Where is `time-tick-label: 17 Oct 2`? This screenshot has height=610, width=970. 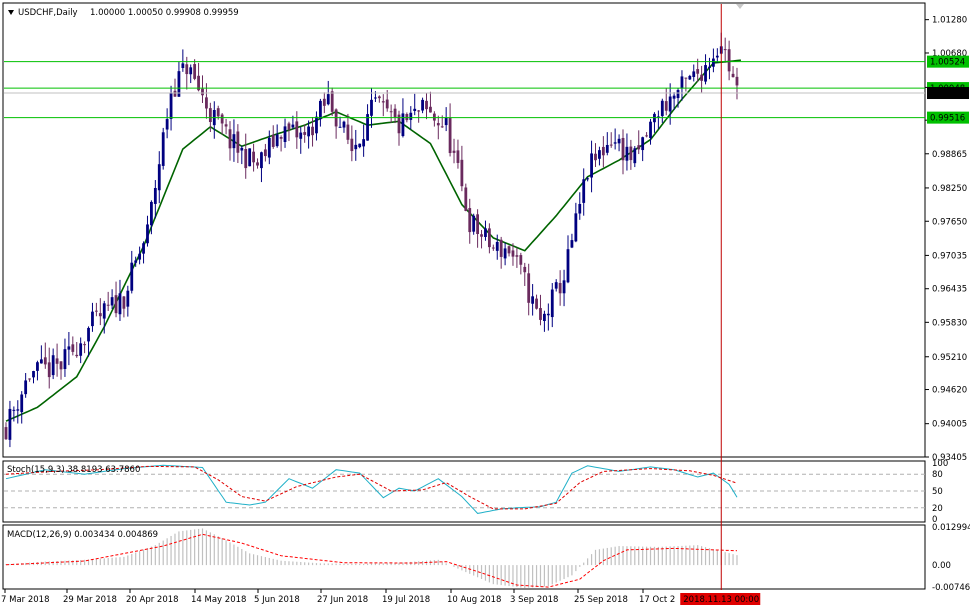
time-tick-label: 17 Oct 2 is located at coordinates (657, 600).